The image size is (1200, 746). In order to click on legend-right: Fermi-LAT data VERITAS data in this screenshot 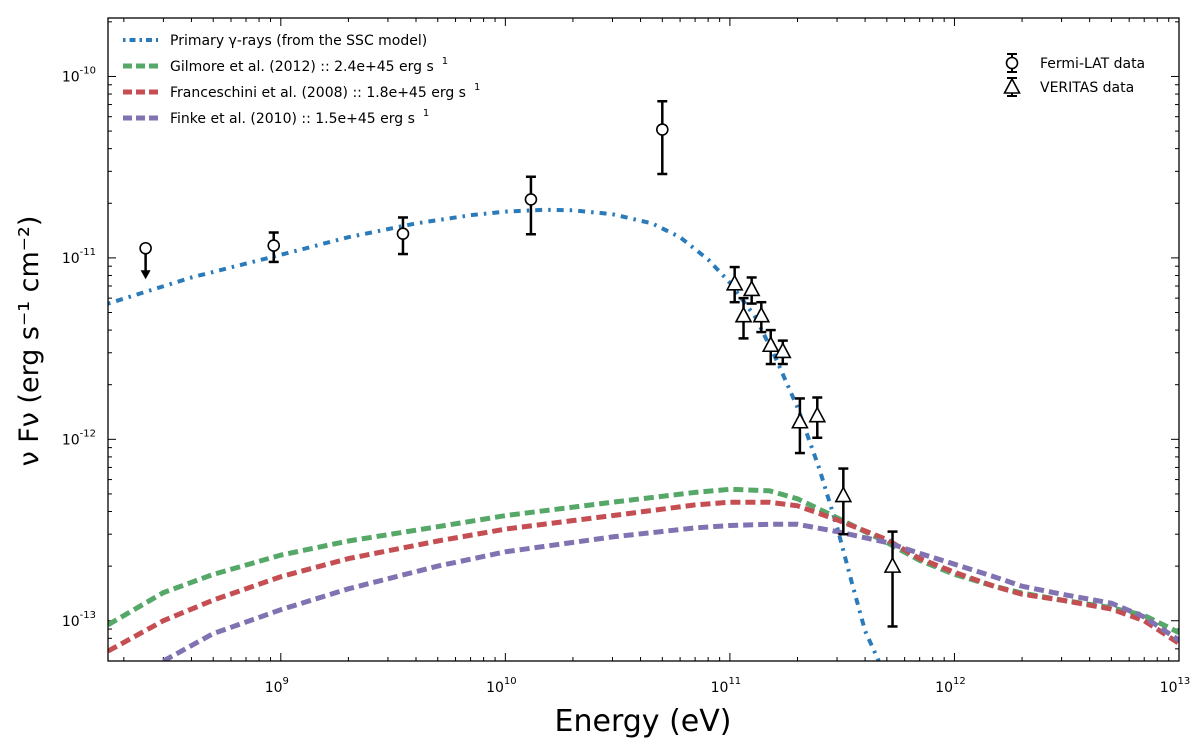, I will do `click(1074, 75)`.